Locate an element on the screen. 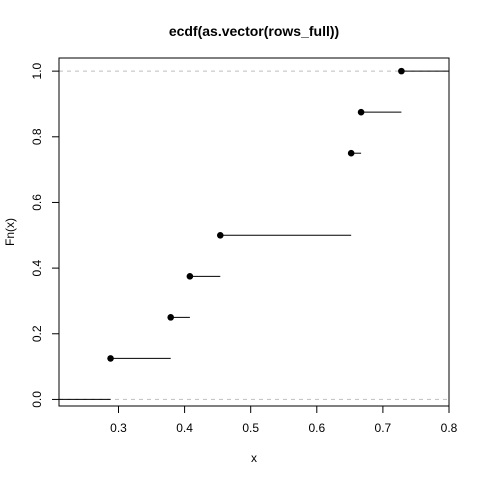 This screenshot has width=480, height=480. y-tick-label: 0.8 is located at coordinates (37, 136).